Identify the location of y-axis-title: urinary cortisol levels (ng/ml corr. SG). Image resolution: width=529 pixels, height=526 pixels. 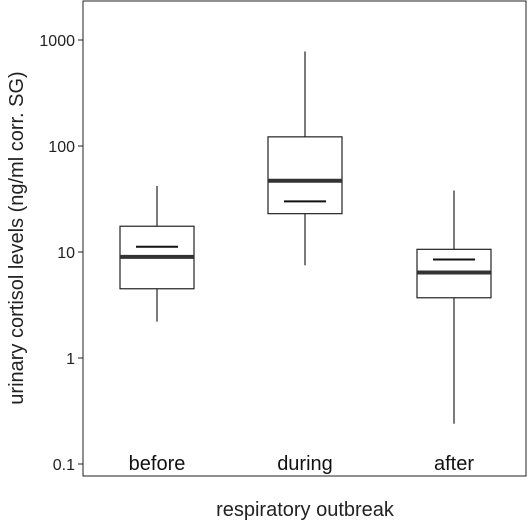
(17, 237).